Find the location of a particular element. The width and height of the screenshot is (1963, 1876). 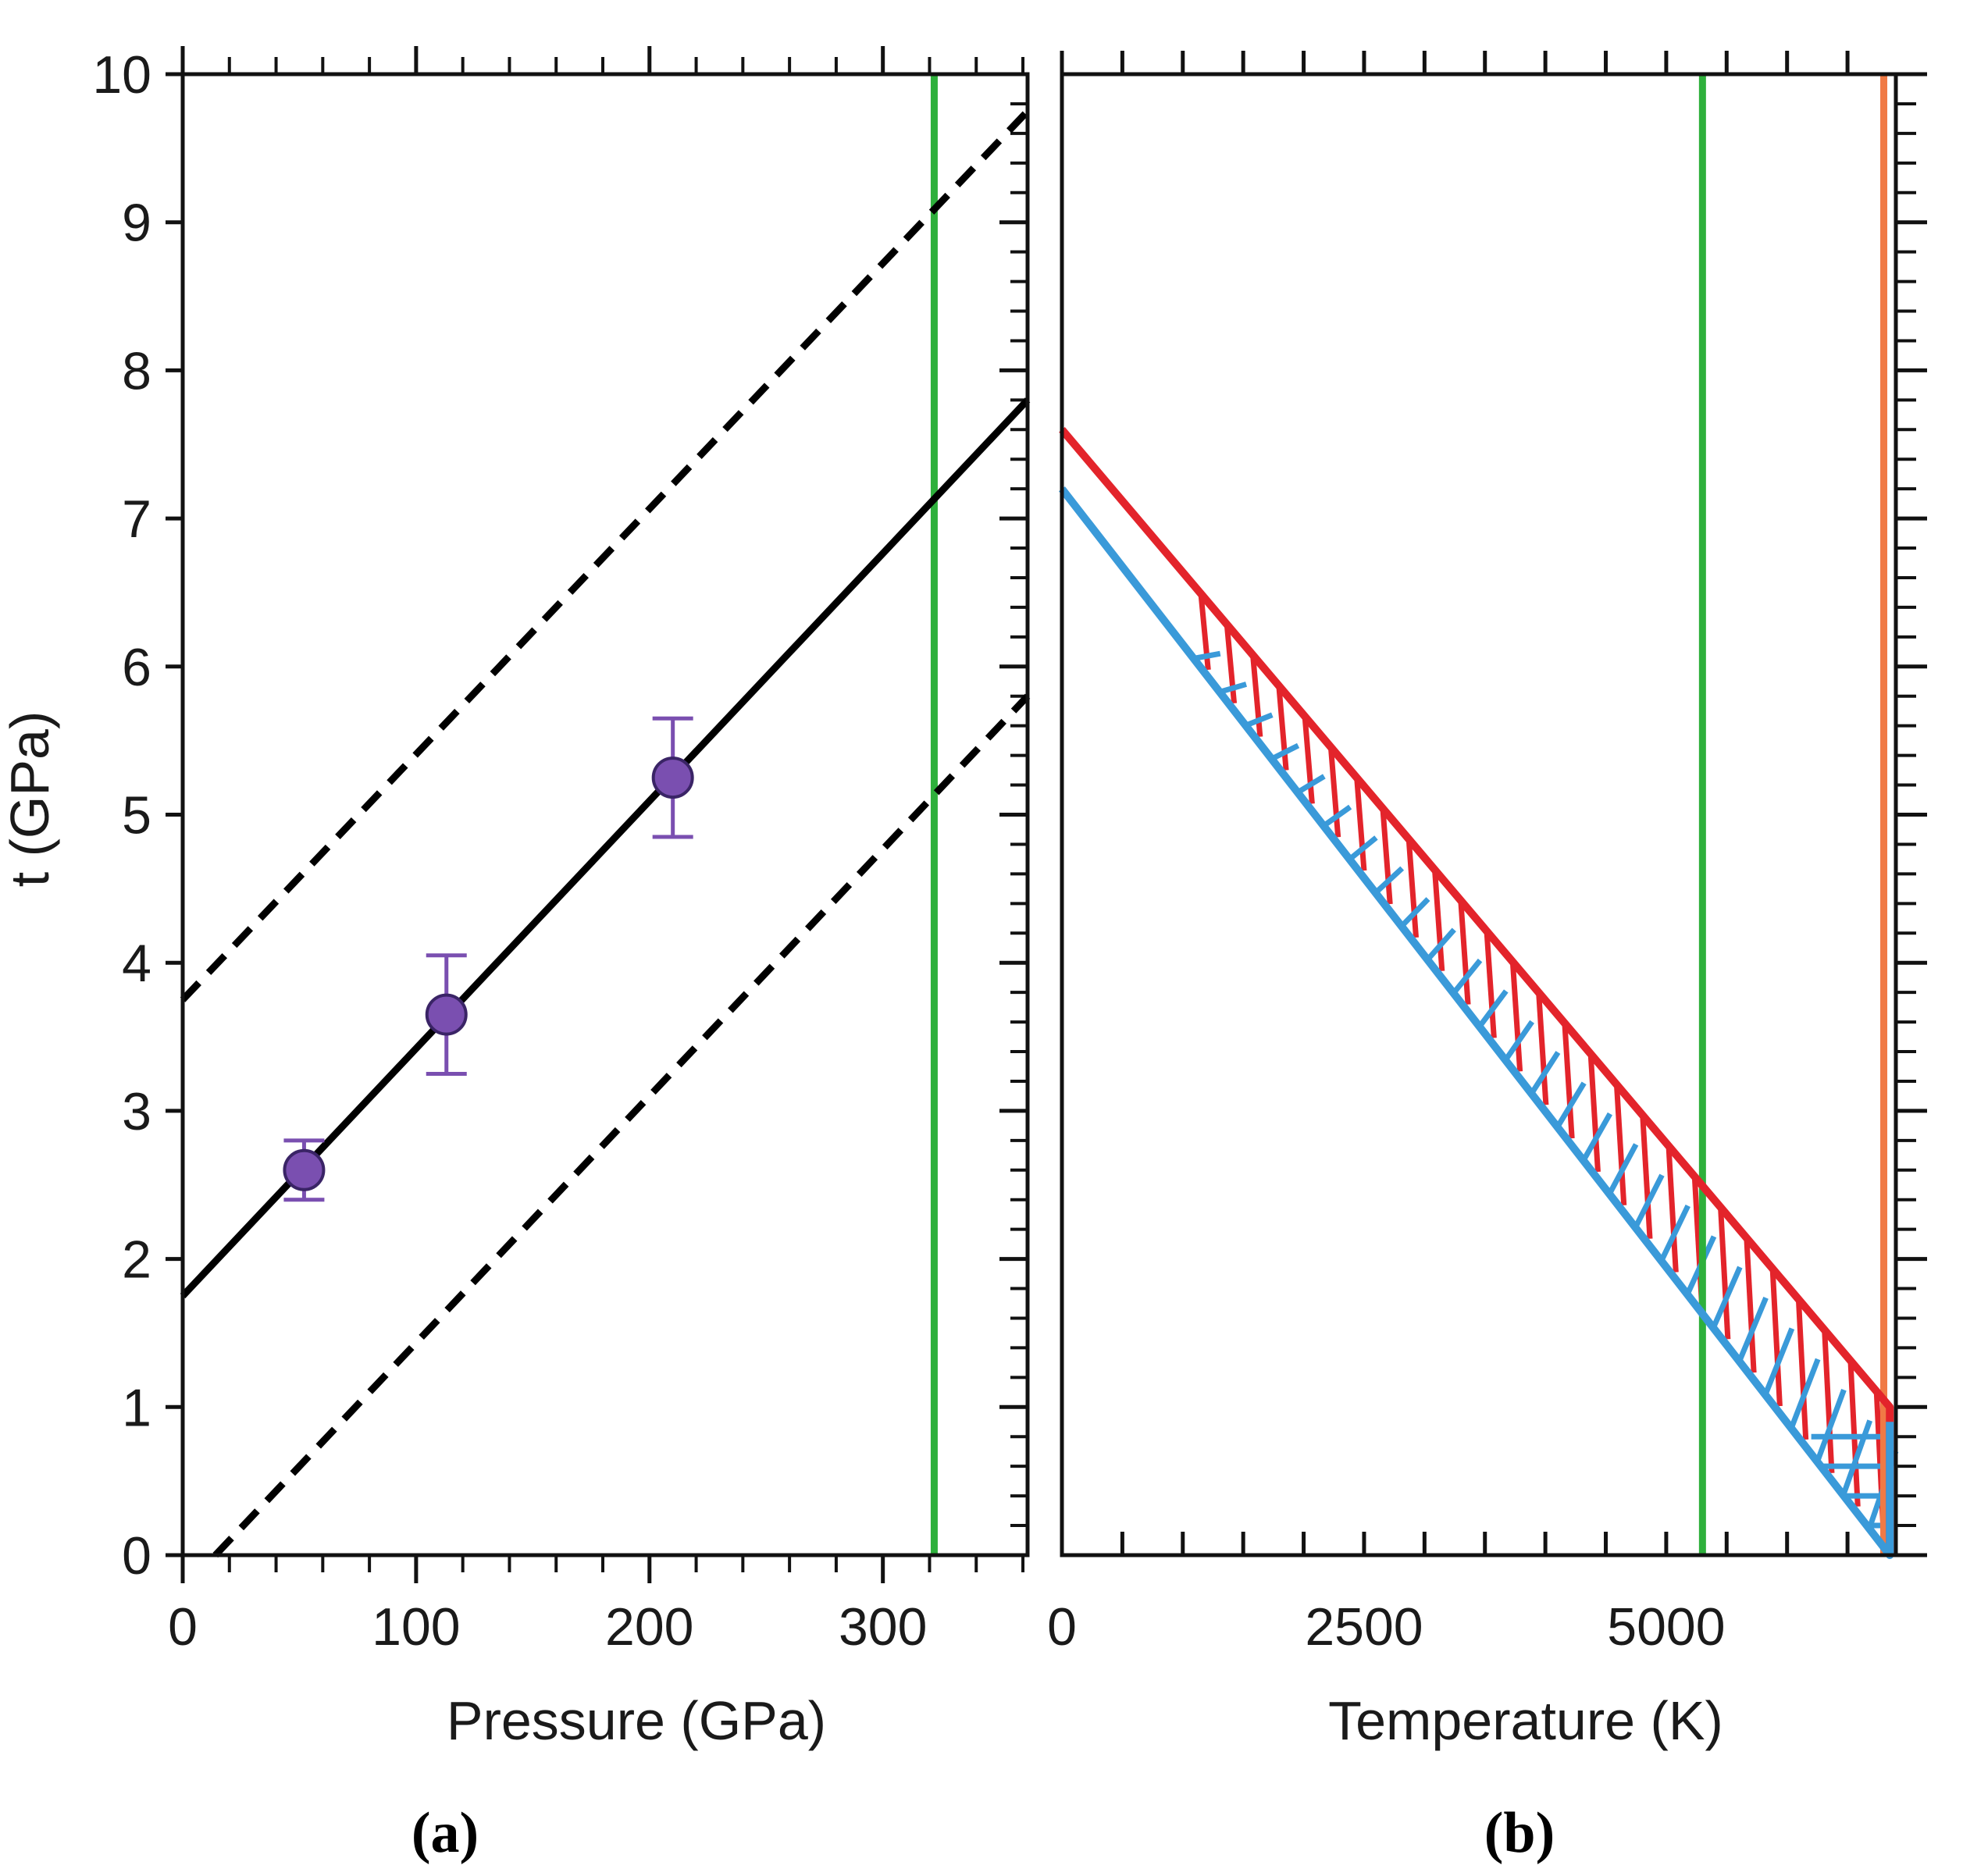

y-tick-label: 8 is located at coordinates (136, 370).